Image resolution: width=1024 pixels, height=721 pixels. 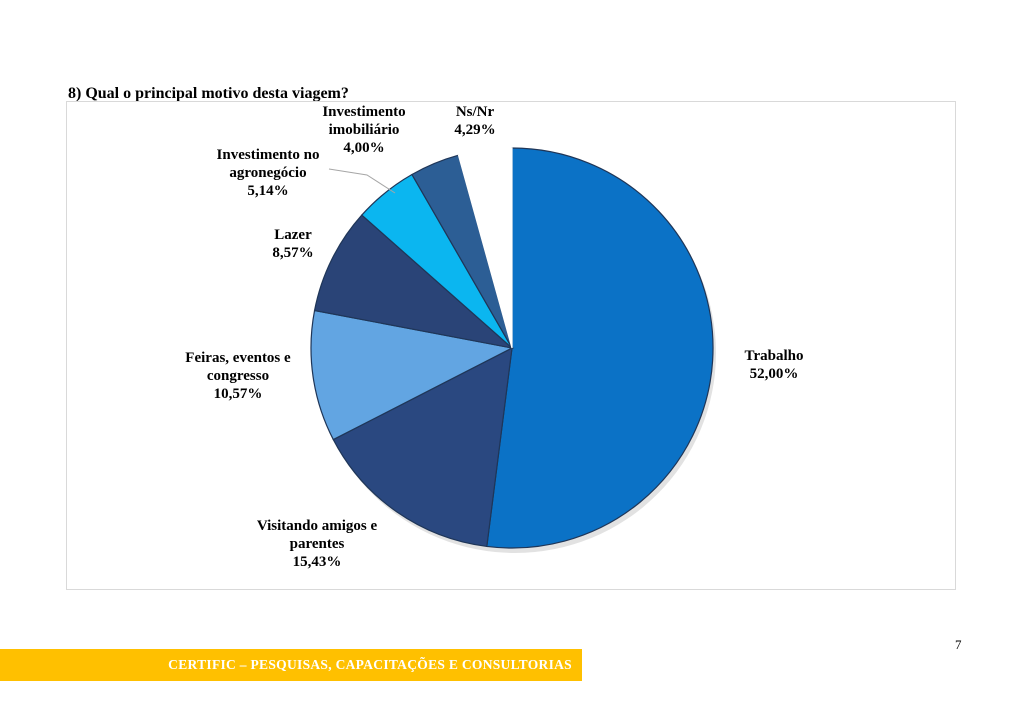 What do you see at coordinates (268, 173) in the screenshot?
I see `slice-label: Investimento no agronegócio 5,14%` at bounding box center [268, 173].